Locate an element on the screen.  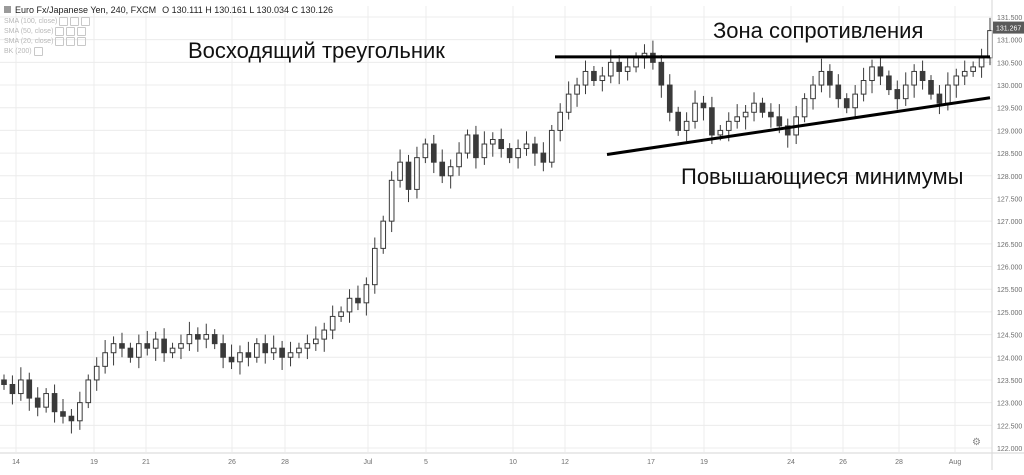
indicator-label: BK (200) is located at coordinates (18, 51).